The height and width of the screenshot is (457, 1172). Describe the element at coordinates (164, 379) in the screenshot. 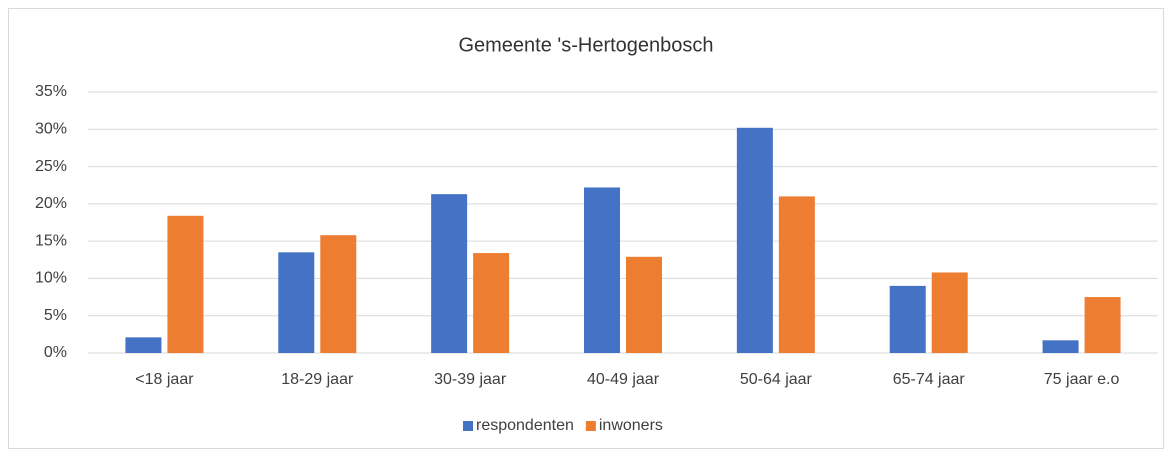

I see `x-tick-label: <18 jaar` at that location.